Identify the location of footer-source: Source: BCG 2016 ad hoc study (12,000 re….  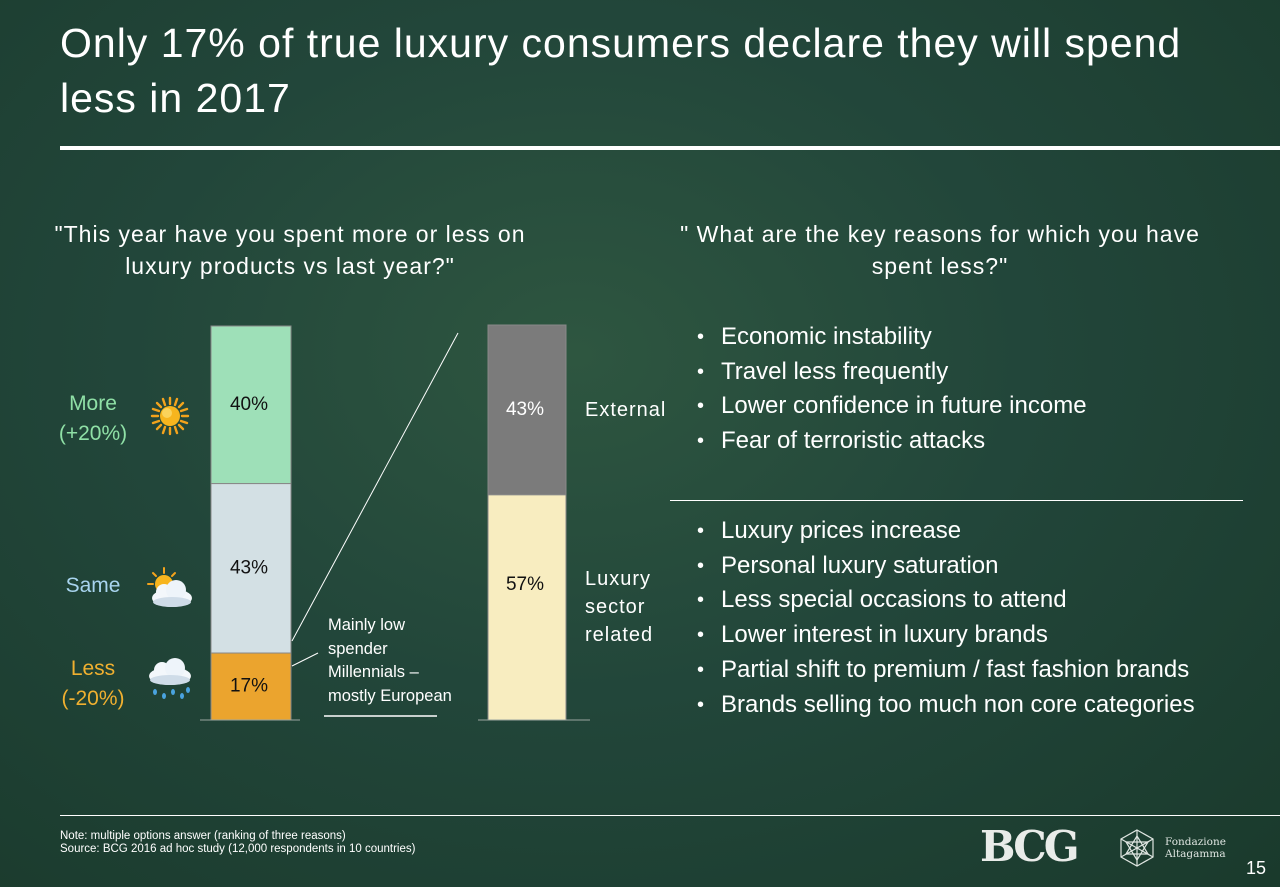
(238, 849).